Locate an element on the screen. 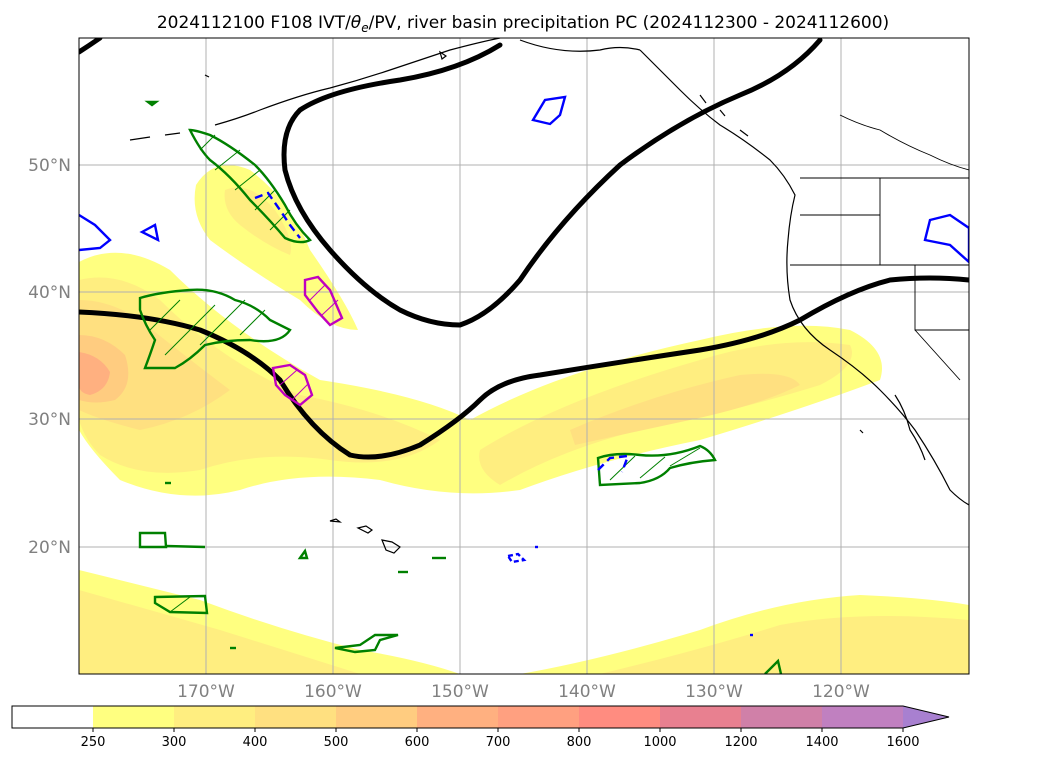 The width and height of the screenshot is (1047, 767). colorbar-tick-label: 1400 is located at coordinates (821, 742).